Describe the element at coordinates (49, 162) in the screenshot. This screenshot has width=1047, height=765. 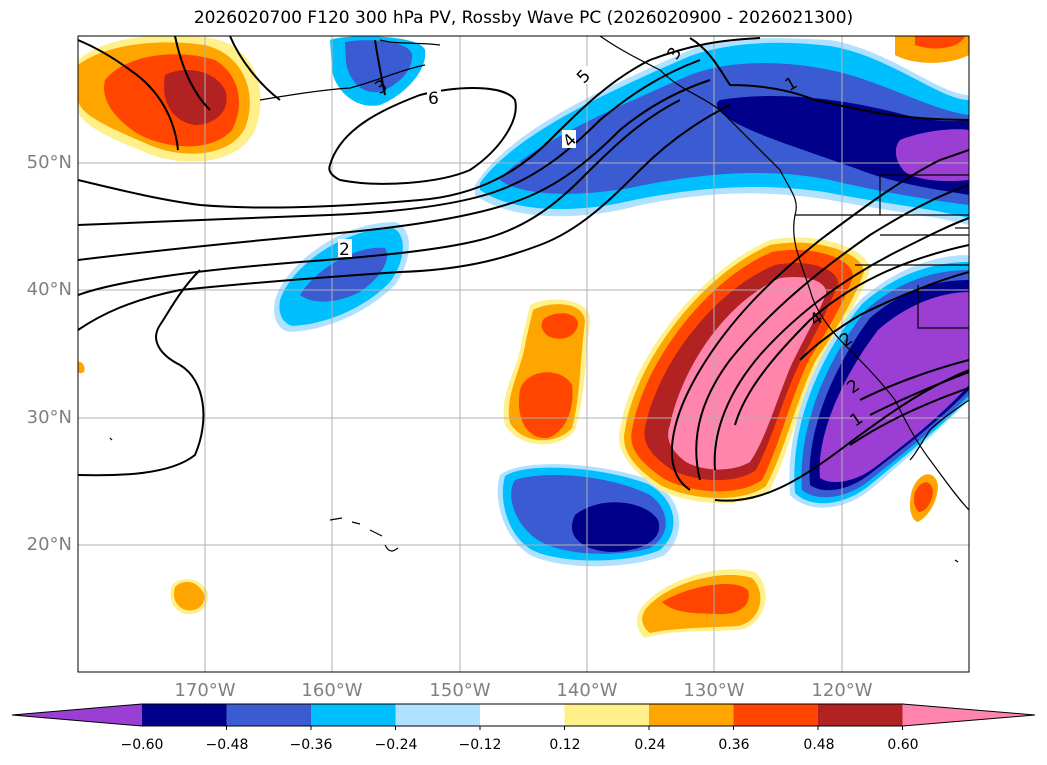
I see `lat-label-50n: 50°N` at that location.